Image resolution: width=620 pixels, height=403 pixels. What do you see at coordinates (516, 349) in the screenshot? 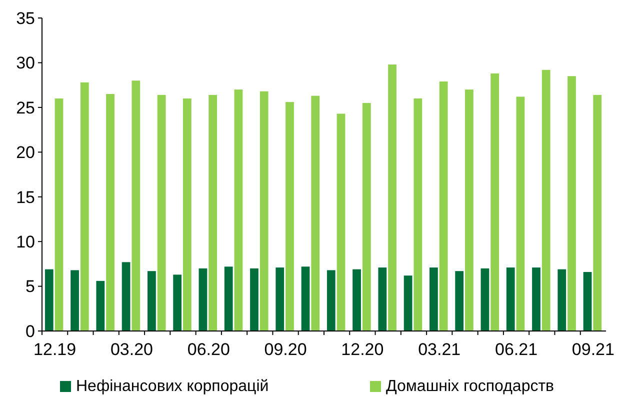
I see `x-tick-label: 06.21` at bounding box center [516, 349].